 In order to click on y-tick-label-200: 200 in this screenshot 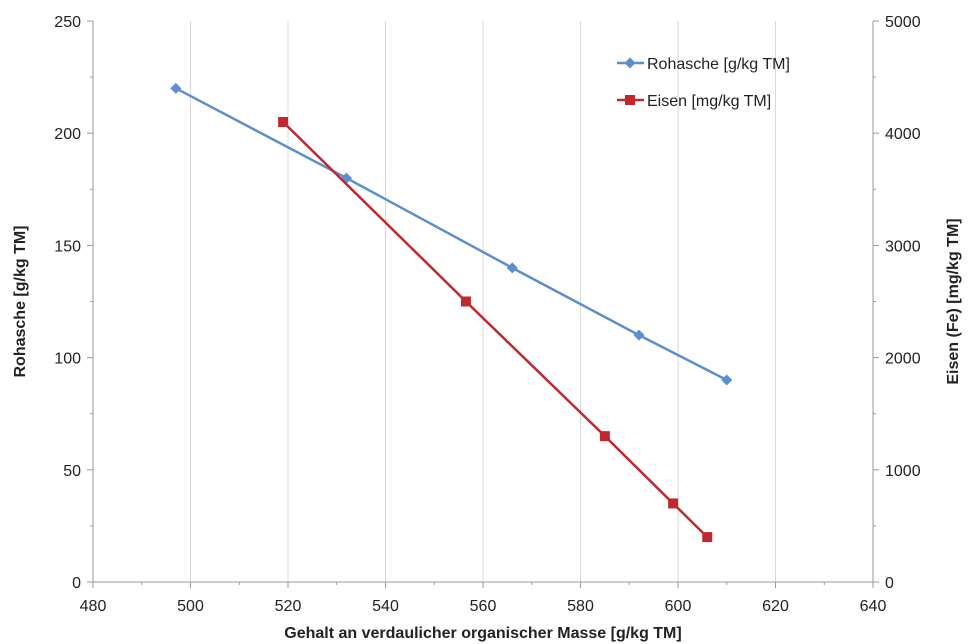, I will do `click(67, 134)`.